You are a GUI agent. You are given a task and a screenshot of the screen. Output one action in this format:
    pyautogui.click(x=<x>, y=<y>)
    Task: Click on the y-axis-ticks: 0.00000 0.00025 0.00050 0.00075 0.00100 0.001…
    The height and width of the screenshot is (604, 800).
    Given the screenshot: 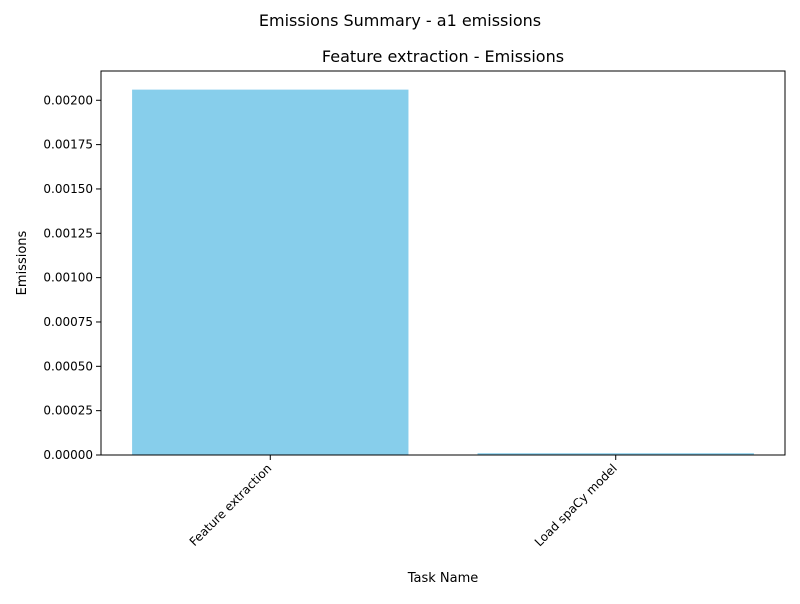 What is the action you would take?
    pyautogui.click(x=72, y=277)
    